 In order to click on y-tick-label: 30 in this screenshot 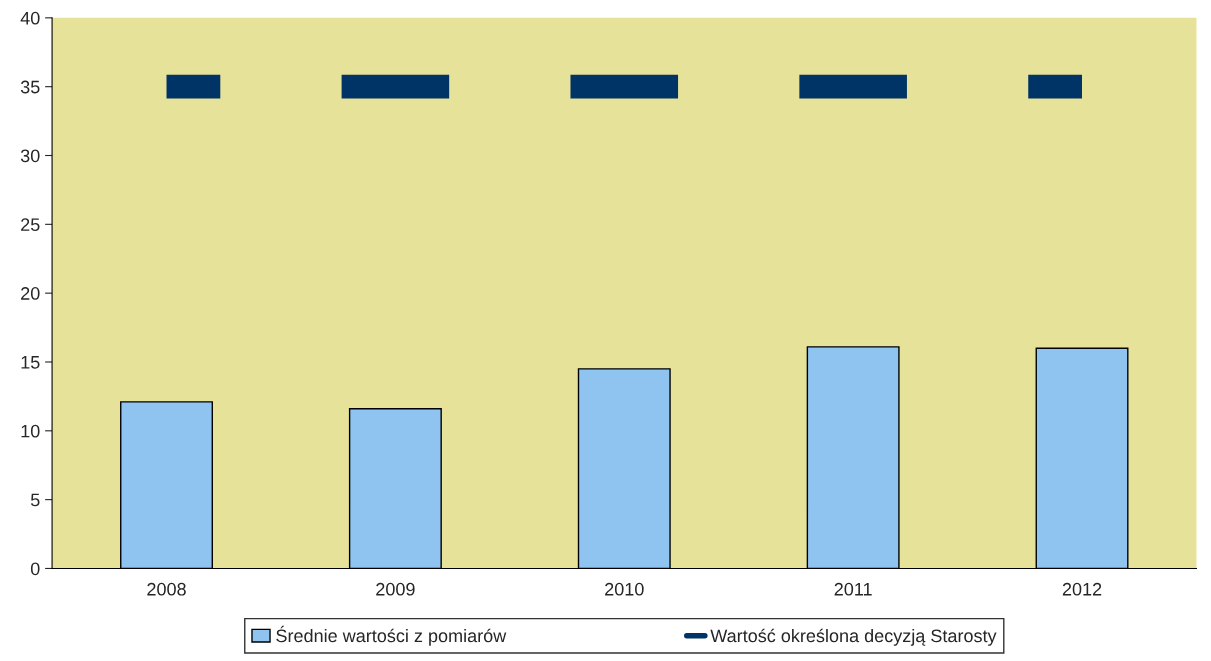, I will do `click(30, 156)`.